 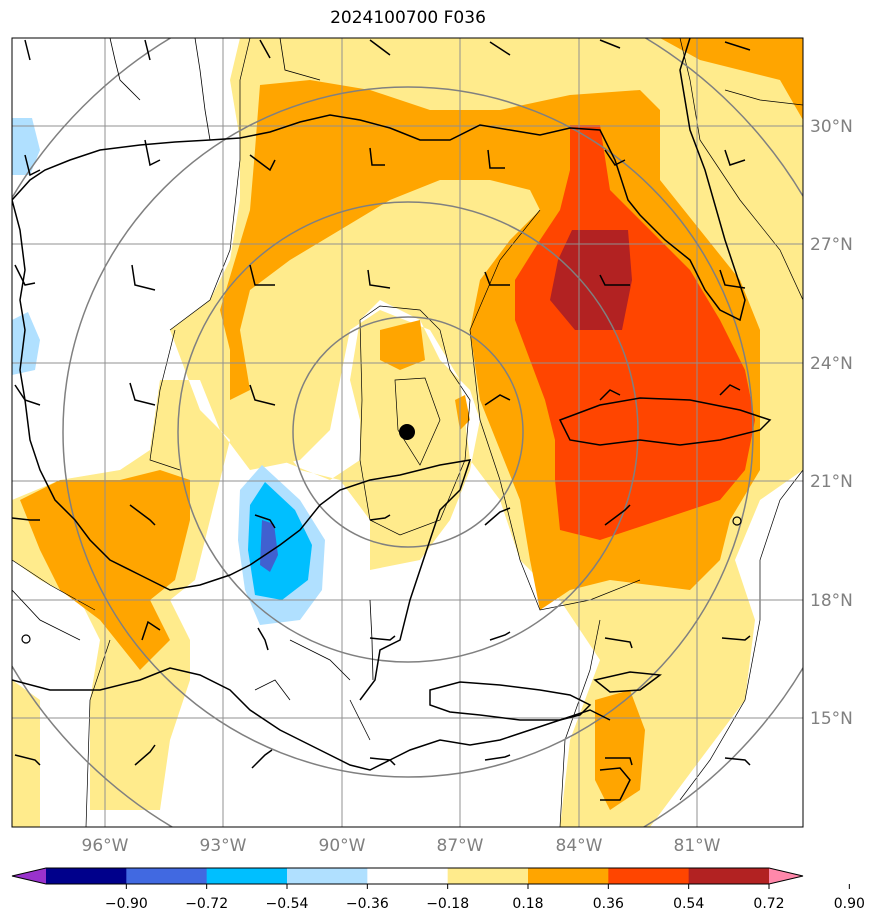 What do you see at coordinates (460, 846) in the screenshot?
I see `lon-label: 87°W` at bounding box center [460, 846].